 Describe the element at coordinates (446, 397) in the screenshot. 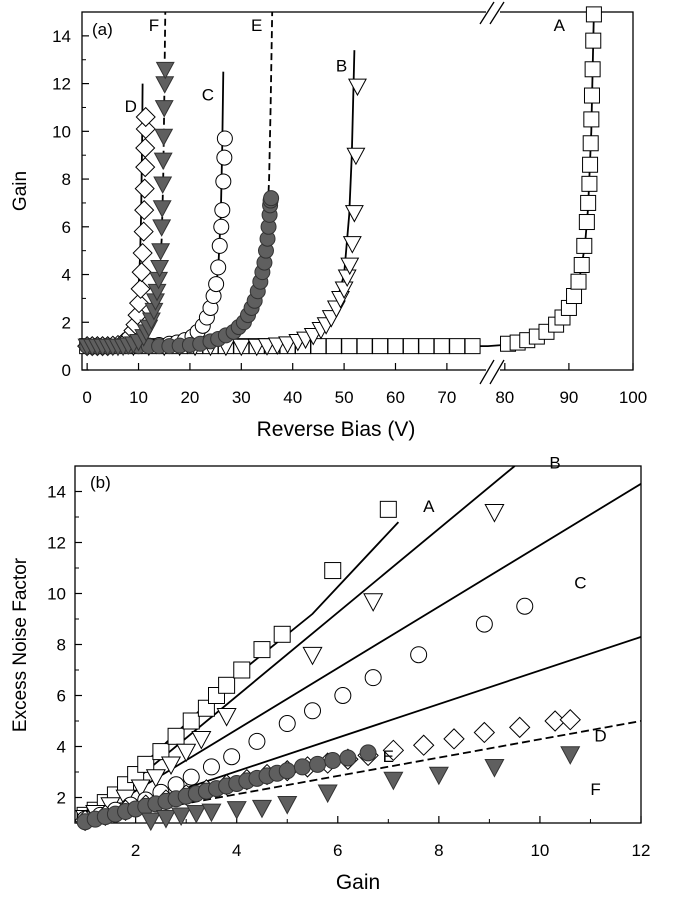

I see `x-tick-label: 70` at that location.